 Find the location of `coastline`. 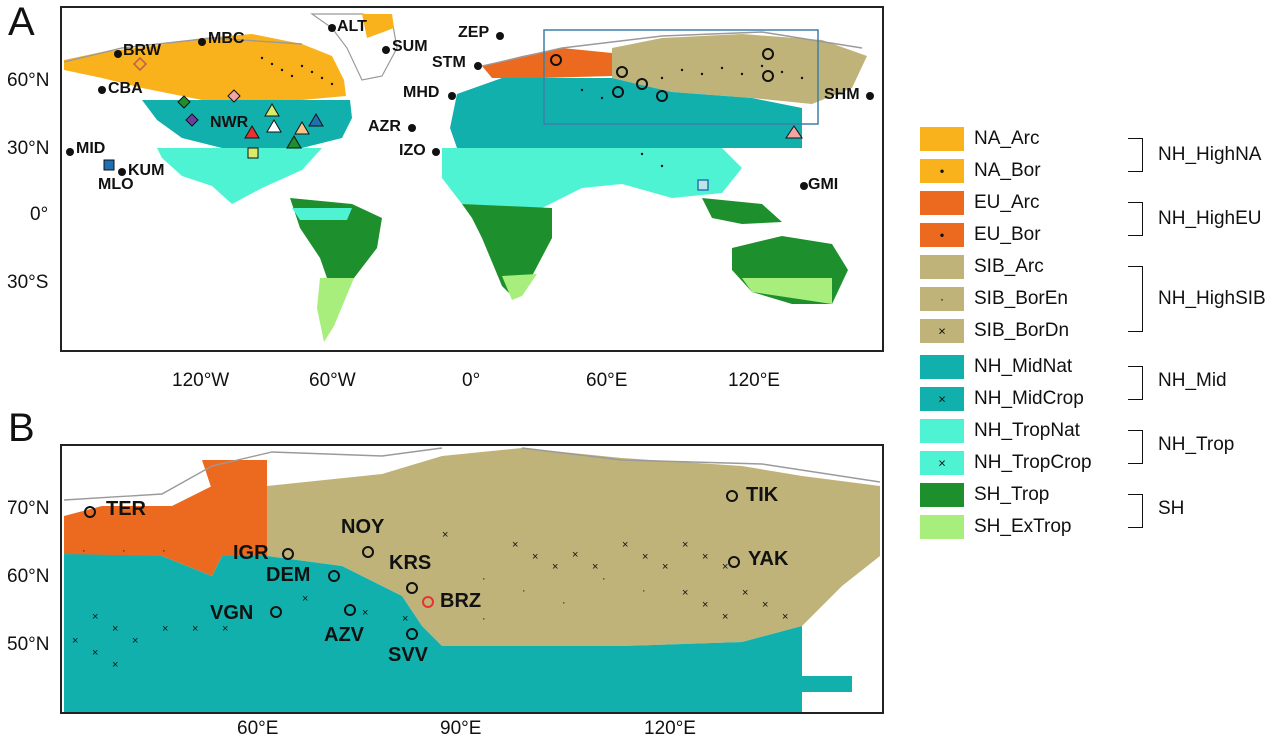

coastline is located at coordinates (463, 49).